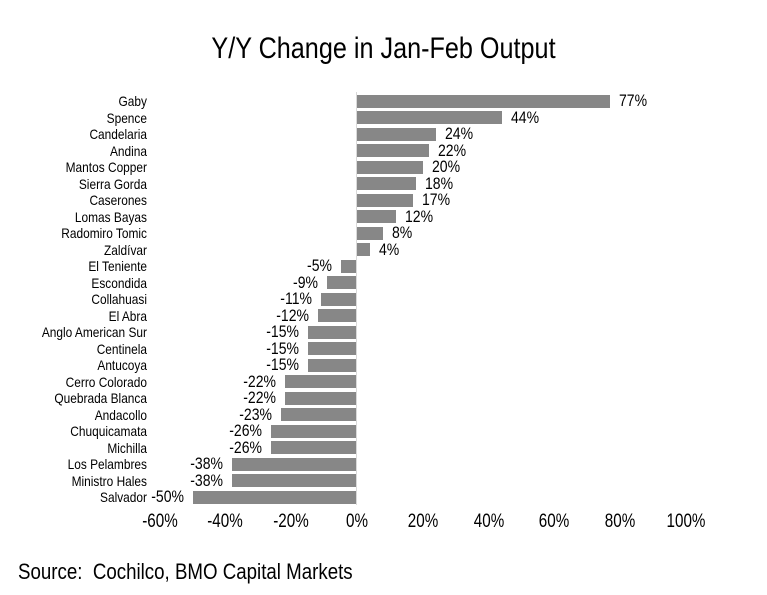 This screenshot has height=595, width=767. Describe the element at coordinates (127, 447) in the screenshot. I see `category-label: Michilla` at that location.